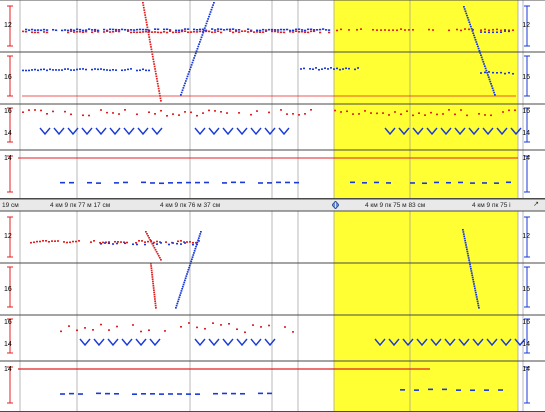 The width and height of the screenshot is (545, 412). What do you see at coordinates (526, 289) in the screenshot?
I see `track-label-right: 16` at bounding box center [526, 289].